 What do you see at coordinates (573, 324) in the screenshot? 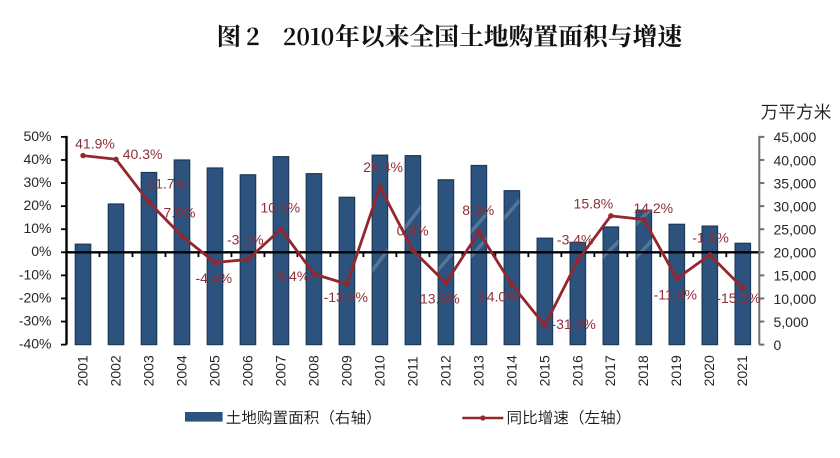
I see `svg-text: -31.7%` at bounding box center [573, 324].